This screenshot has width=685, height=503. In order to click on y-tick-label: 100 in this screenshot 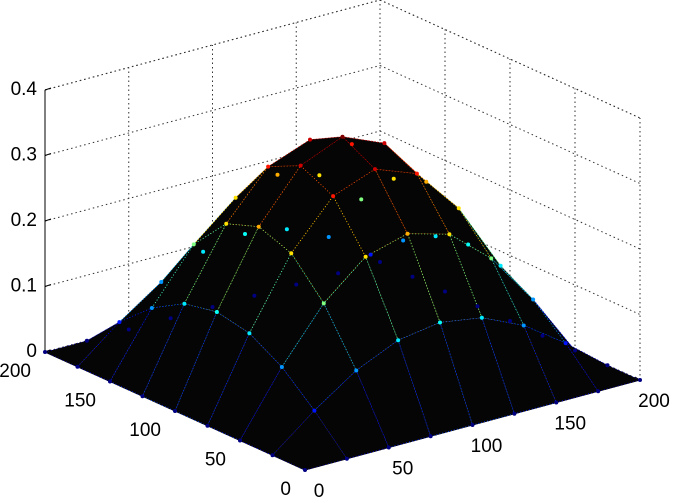, I will do `click(145, 430)`.